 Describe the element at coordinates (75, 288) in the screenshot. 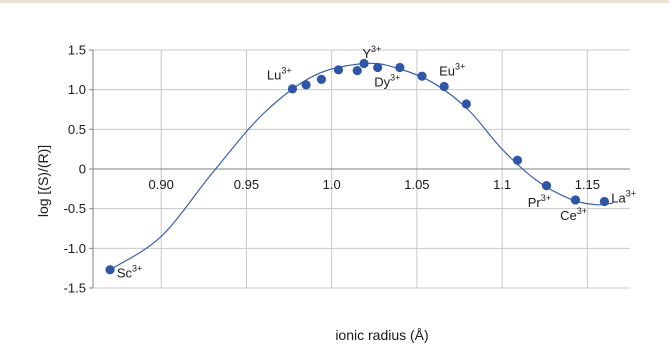

I see `y-tick-label: -1.5` at that location.